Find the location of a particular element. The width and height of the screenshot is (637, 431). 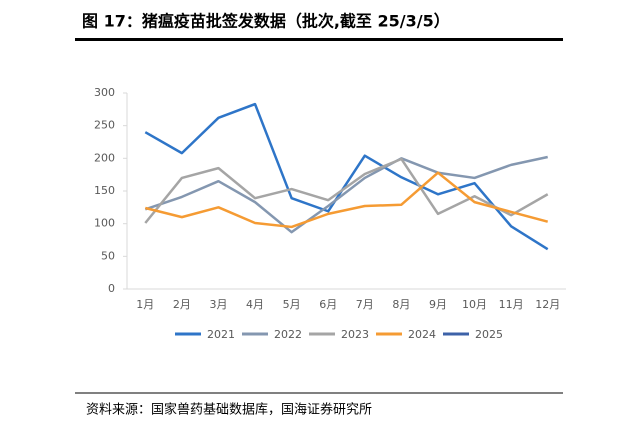

x-tick-label: 1月 is located at coordinates (145, 304).